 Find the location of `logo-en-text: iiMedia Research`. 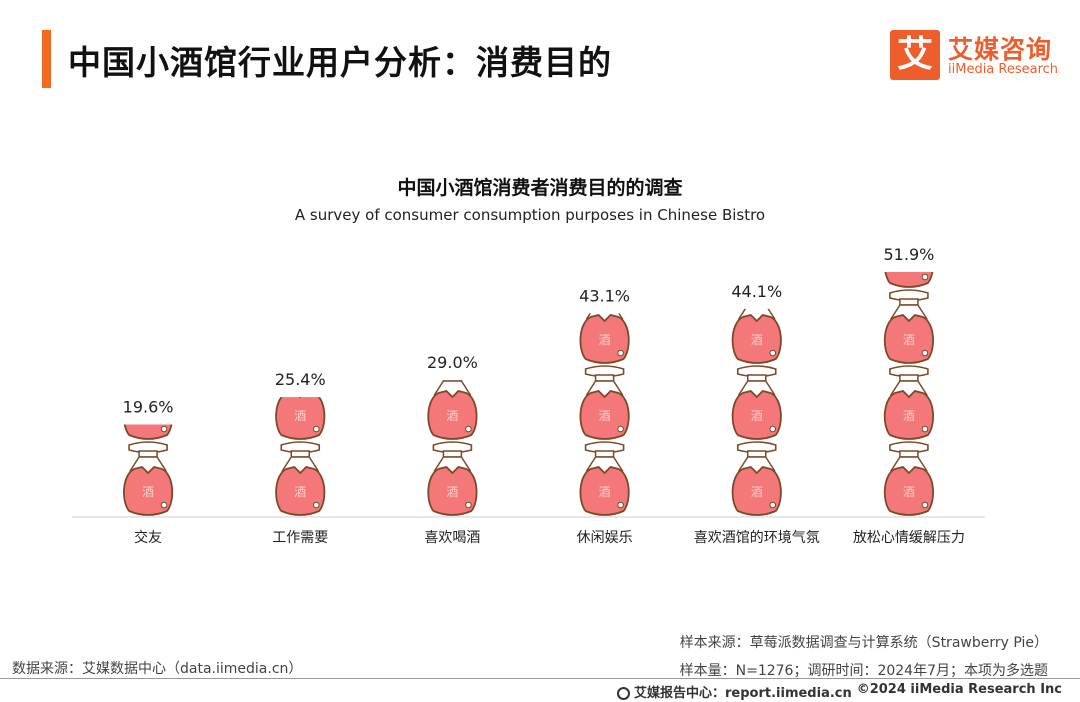

logo-en-text: iiMedia Research is located at coordinates (1003, 69).